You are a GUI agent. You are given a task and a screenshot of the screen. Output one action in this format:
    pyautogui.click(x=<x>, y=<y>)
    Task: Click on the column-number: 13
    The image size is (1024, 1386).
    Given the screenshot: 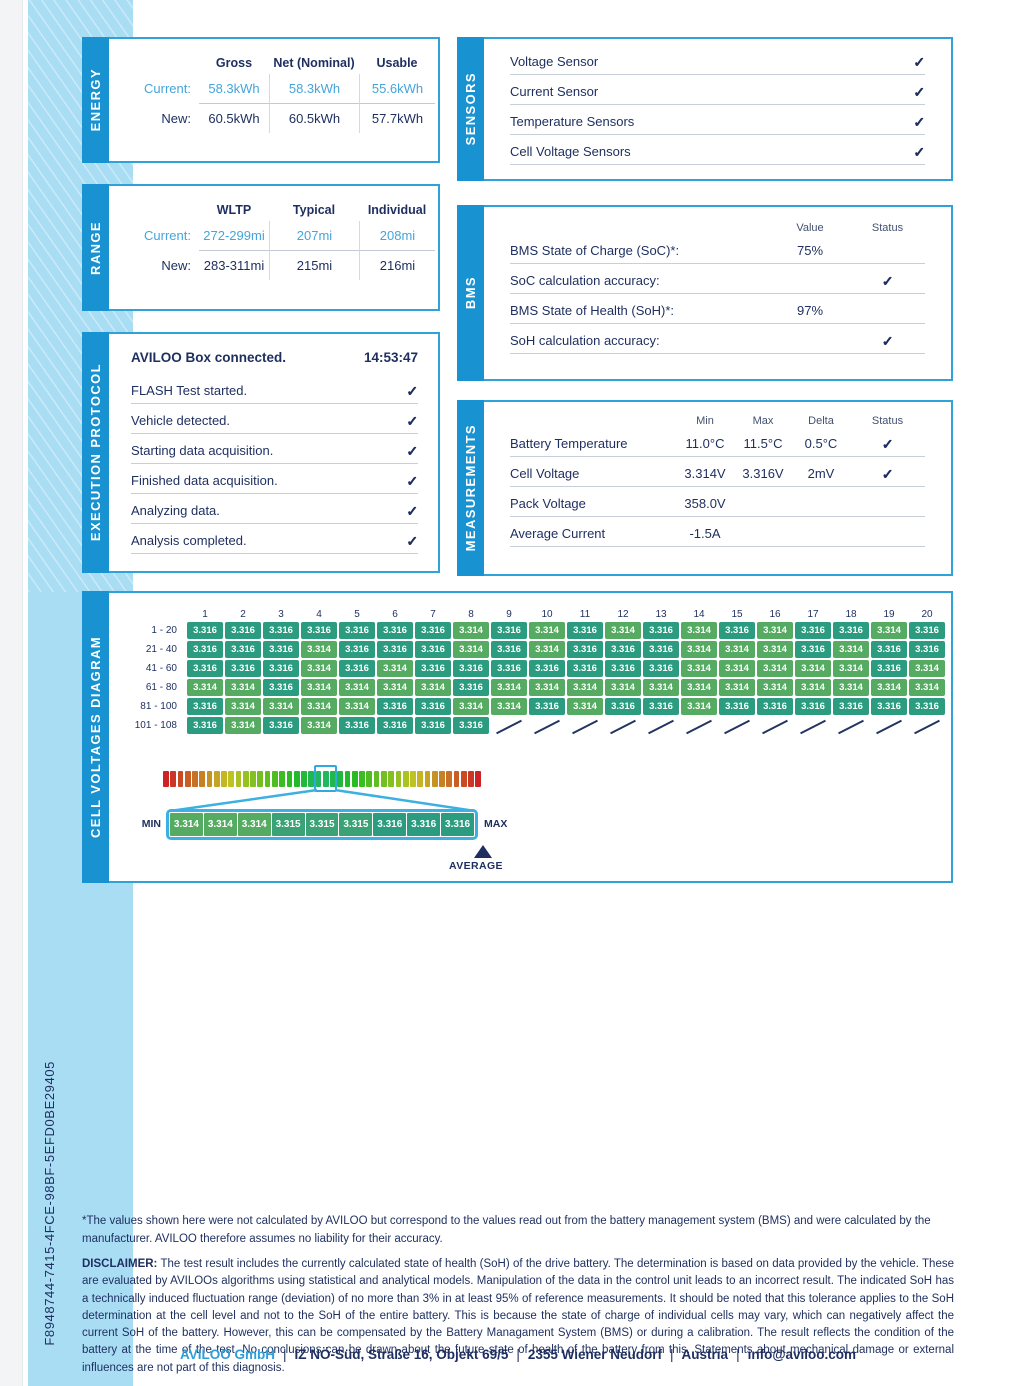 What is the action you would take?
    pyautogui.click(x=661, y=614)
    